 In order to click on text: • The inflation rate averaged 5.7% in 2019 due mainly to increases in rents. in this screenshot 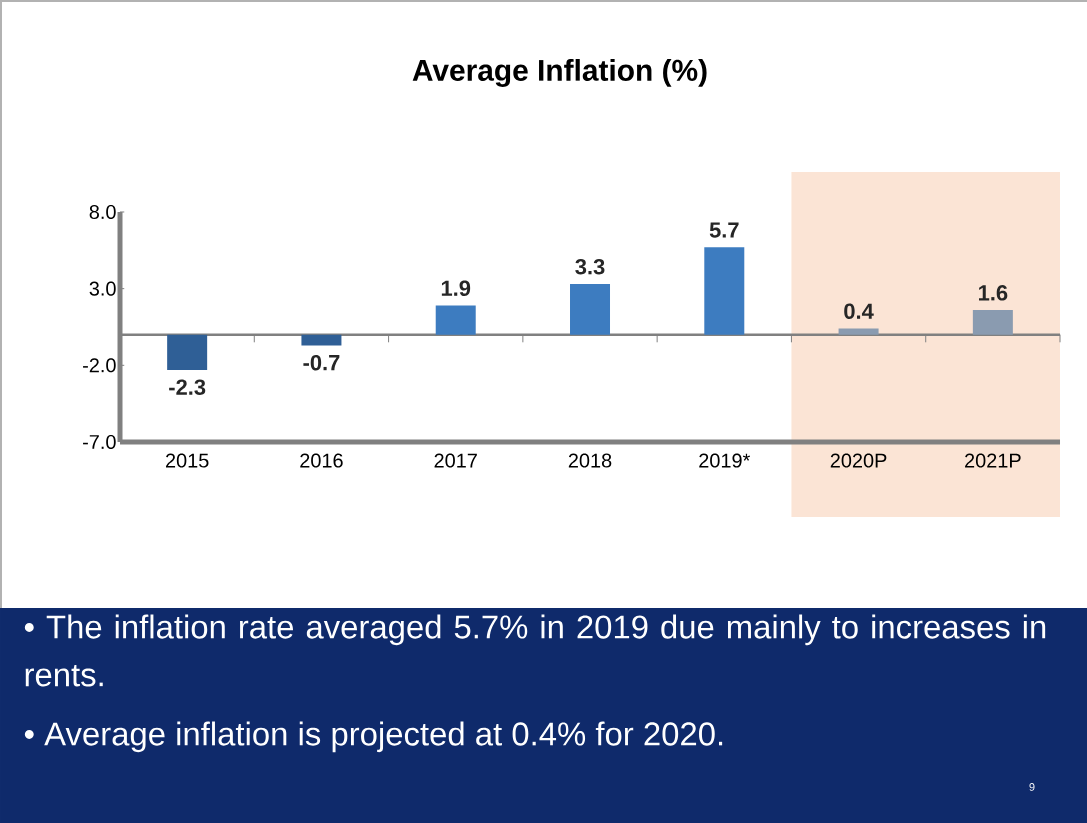, I will do `click(535, 650)`.